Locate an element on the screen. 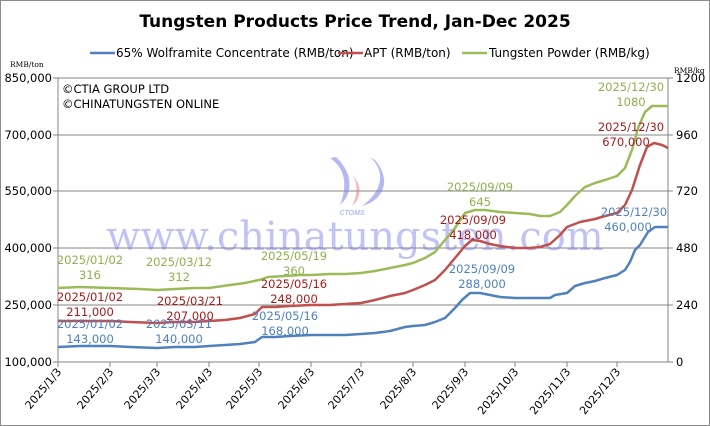 The width and height of the screenshot is (710, 426). annotation-value: 288,000 is located at coordinates (482, 284).